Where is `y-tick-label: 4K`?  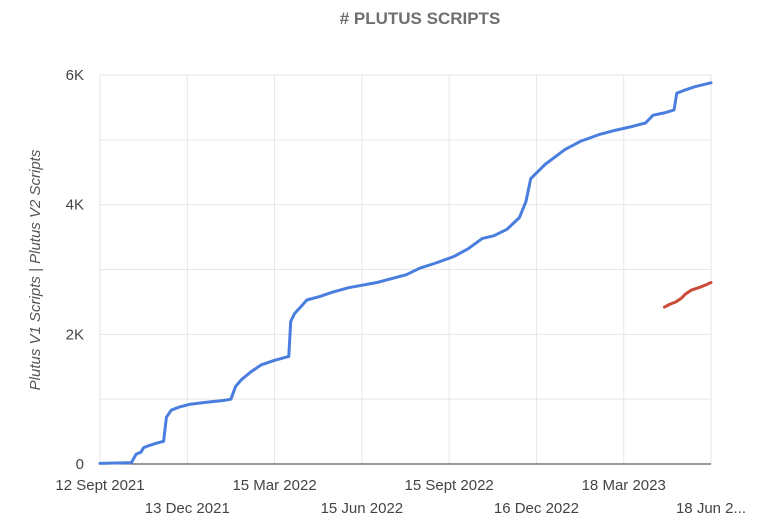 y-tick-label: 4K is located at coordinates (75, 205).